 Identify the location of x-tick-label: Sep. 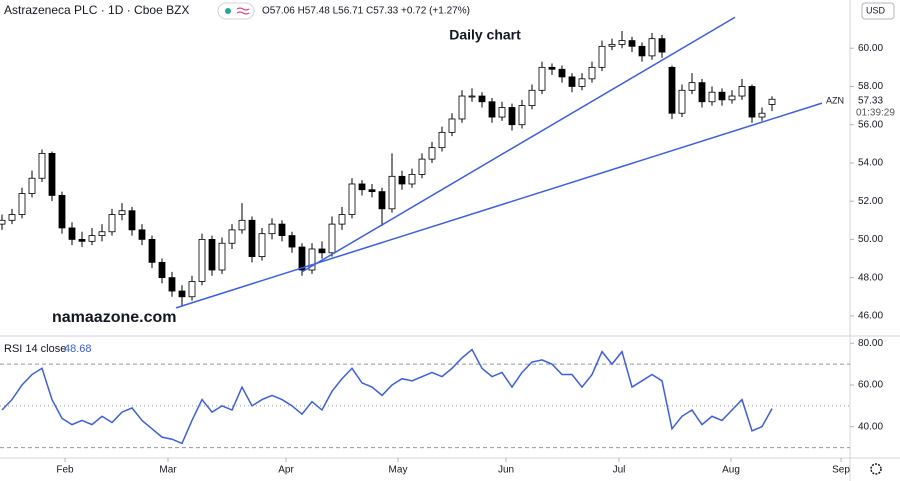
(841, 470).